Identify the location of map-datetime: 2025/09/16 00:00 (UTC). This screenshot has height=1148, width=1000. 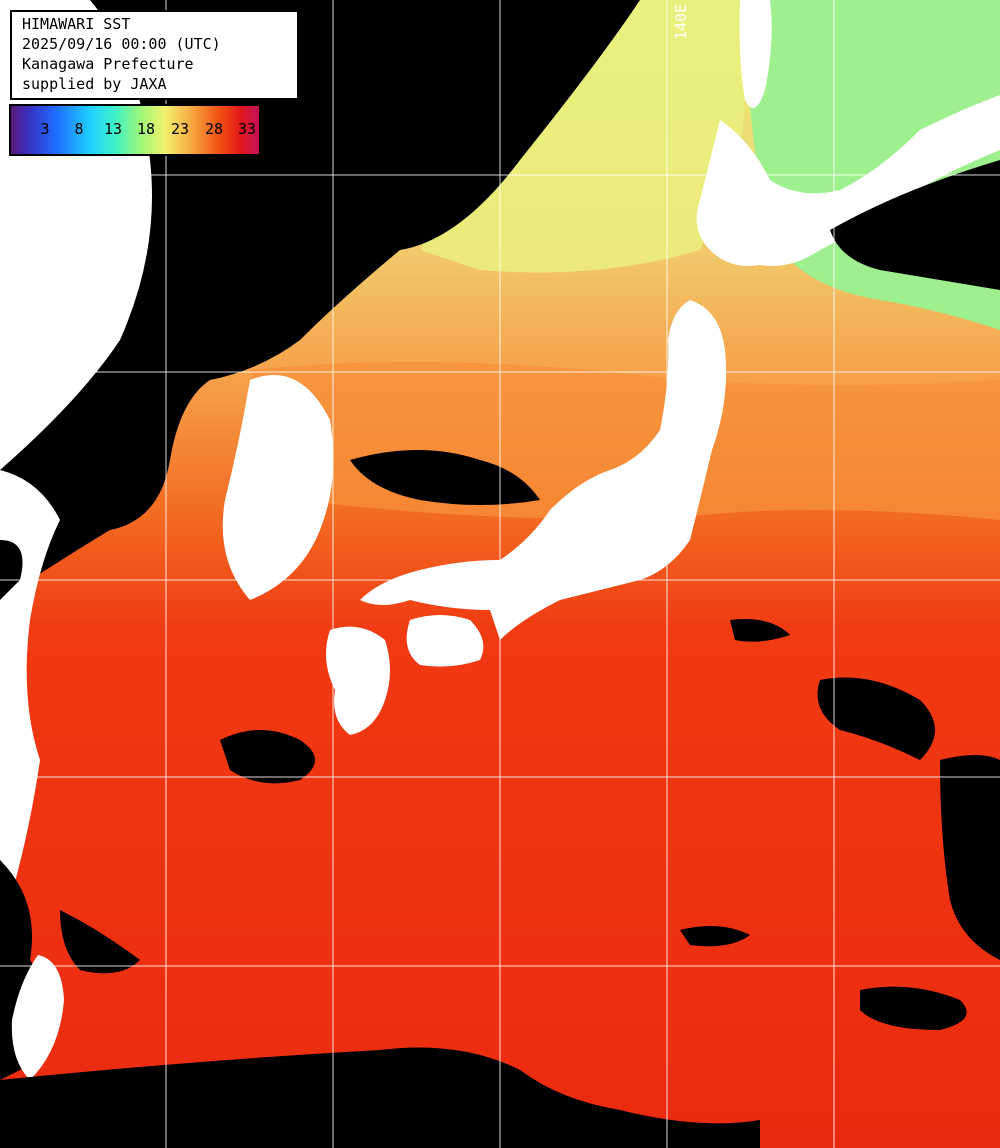
(121, 44).